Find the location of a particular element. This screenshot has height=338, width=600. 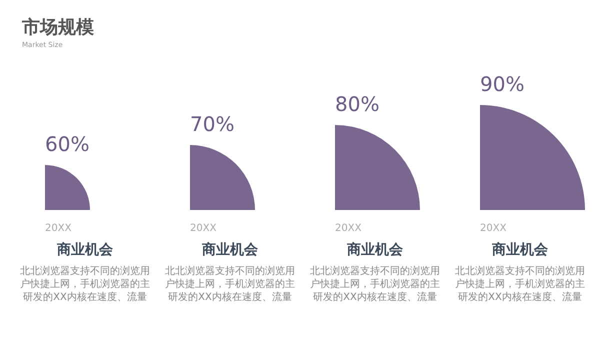

data-label: 80% is located at coordinates (357, 104).